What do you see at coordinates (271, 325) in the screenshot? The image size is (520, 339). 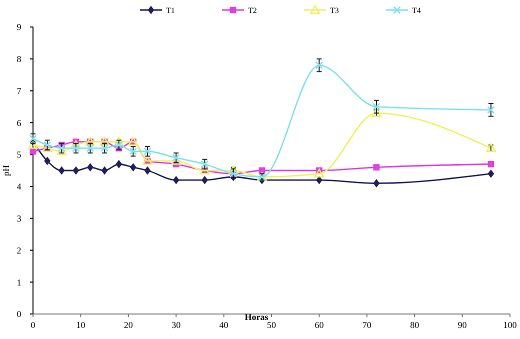 I see `x-tick-label: 50` at bounding box center [271, 325].